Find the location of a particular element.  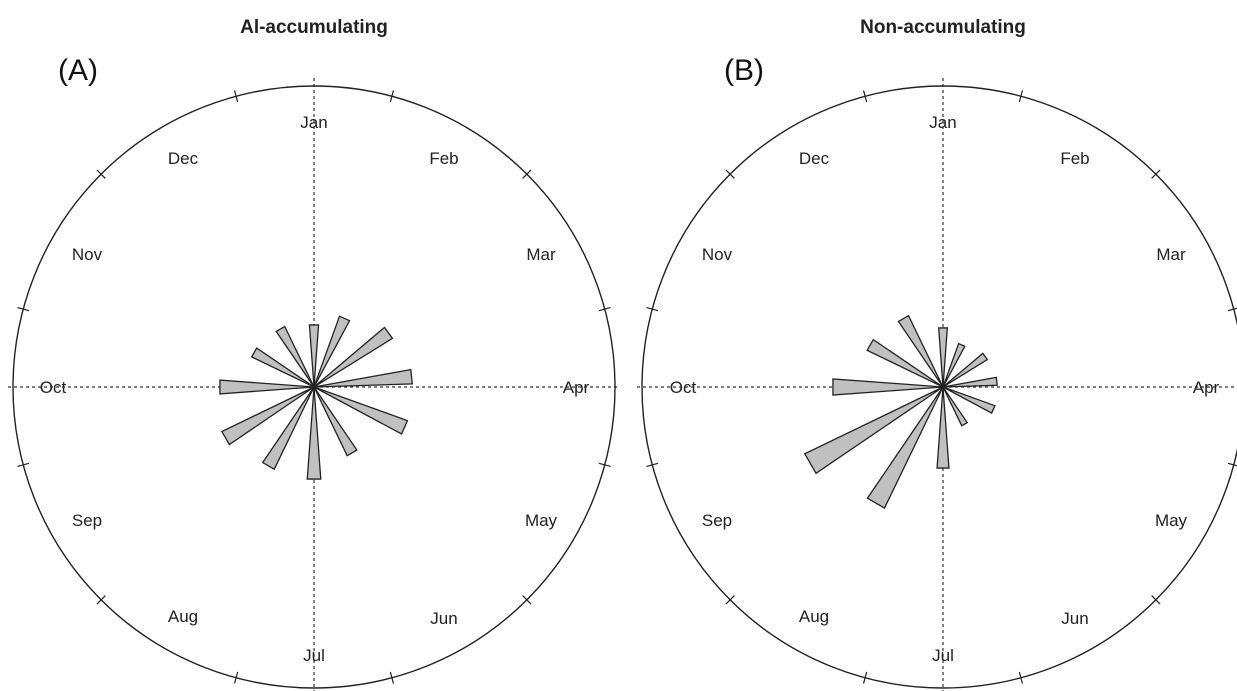

panel-a-title: Al-accumulating is located at coordinates (314, 27).